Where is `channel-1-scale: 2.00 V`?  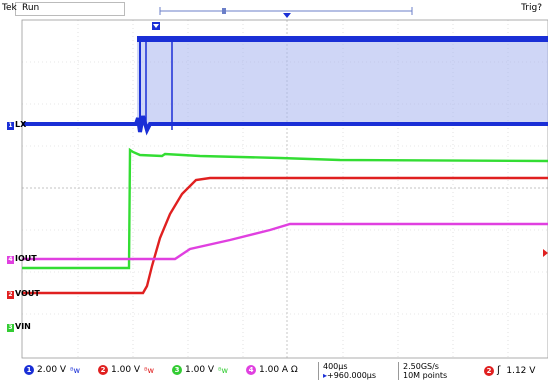 channel-1-scale: 2.00 V is located at coordinates (52, 370).